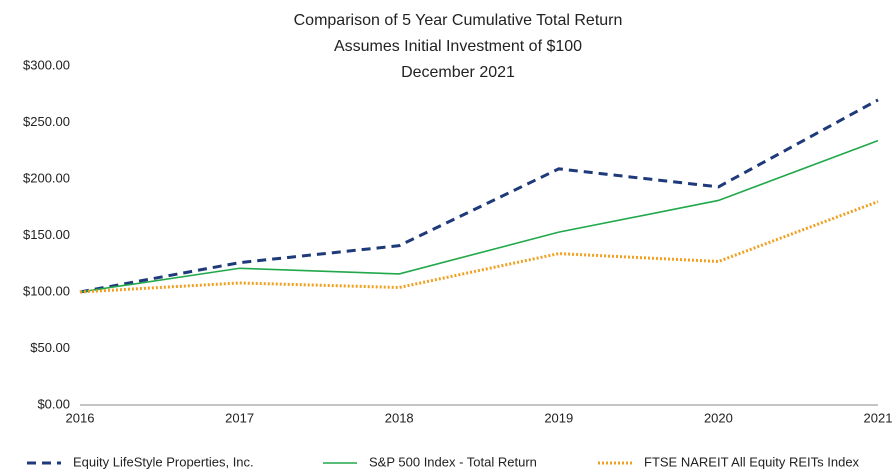 Image resolution: width=894 pixels, height=472 pixels. What do you see at coordinates (46, 290) in the screenshot?
I see `y-tick-label: $100.00` at bounding box center [46, 290].